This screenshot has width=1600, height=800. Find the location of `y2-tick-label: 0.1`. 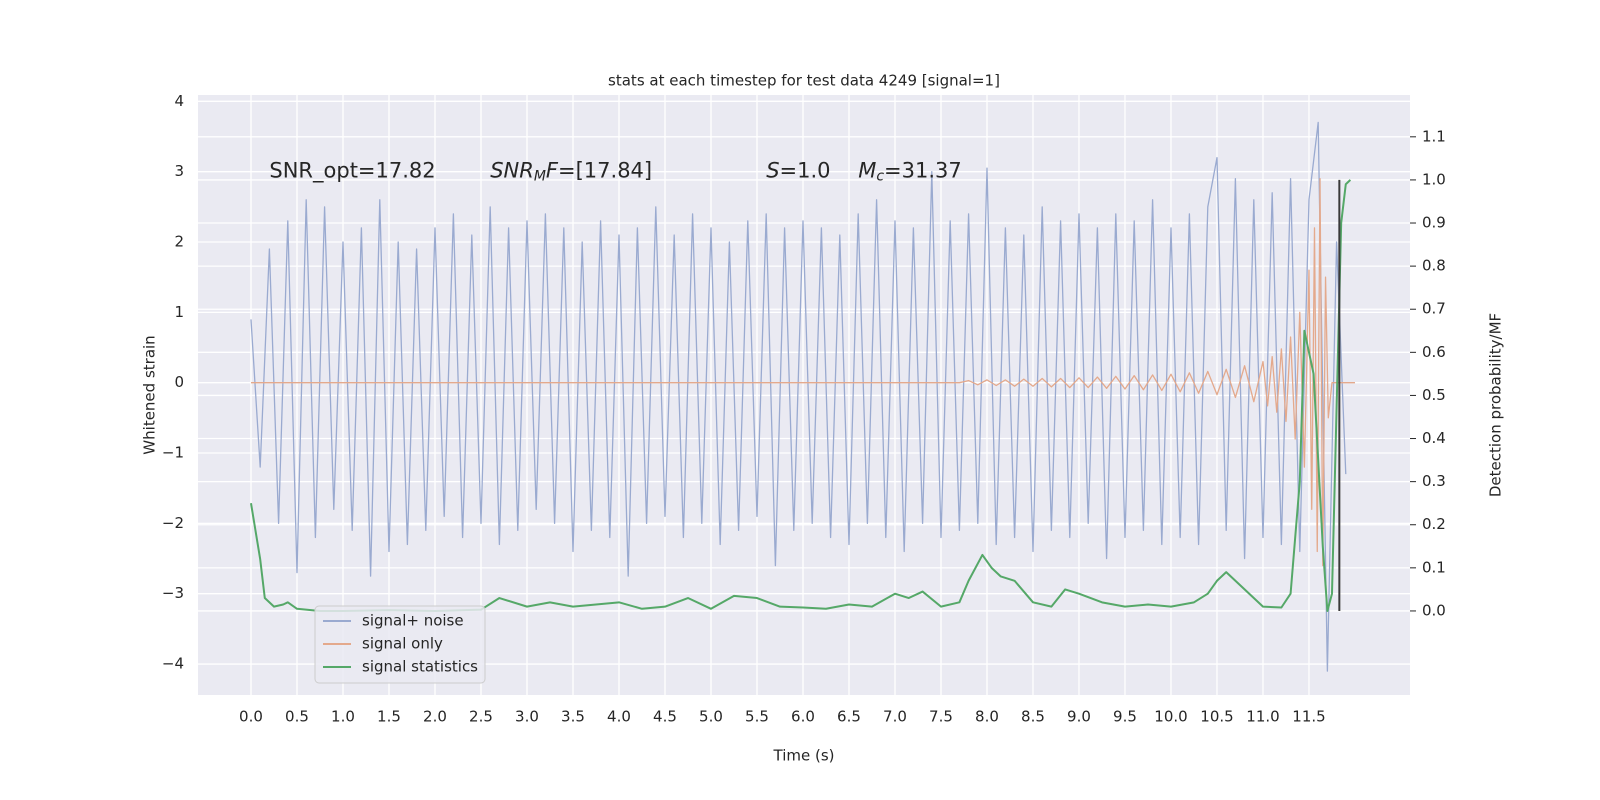

y2-tick-label: 0.1 is located at coordinates (1434, 567).